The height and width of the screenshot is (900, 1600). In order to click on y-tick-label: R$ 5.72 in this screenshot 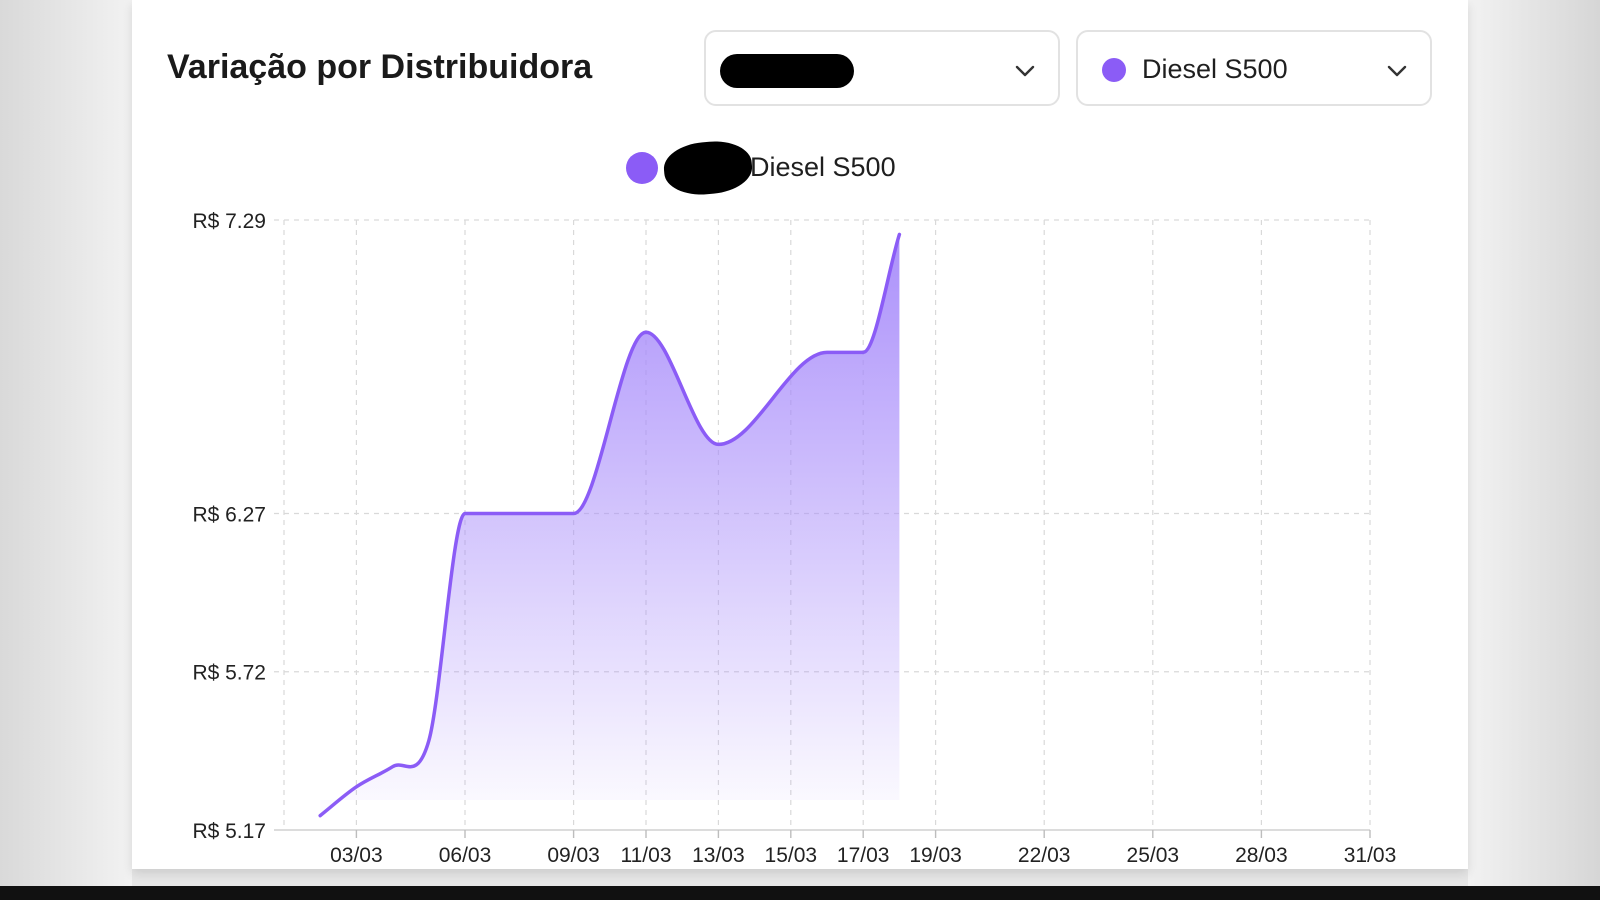, I will do `click(229, 673)`.